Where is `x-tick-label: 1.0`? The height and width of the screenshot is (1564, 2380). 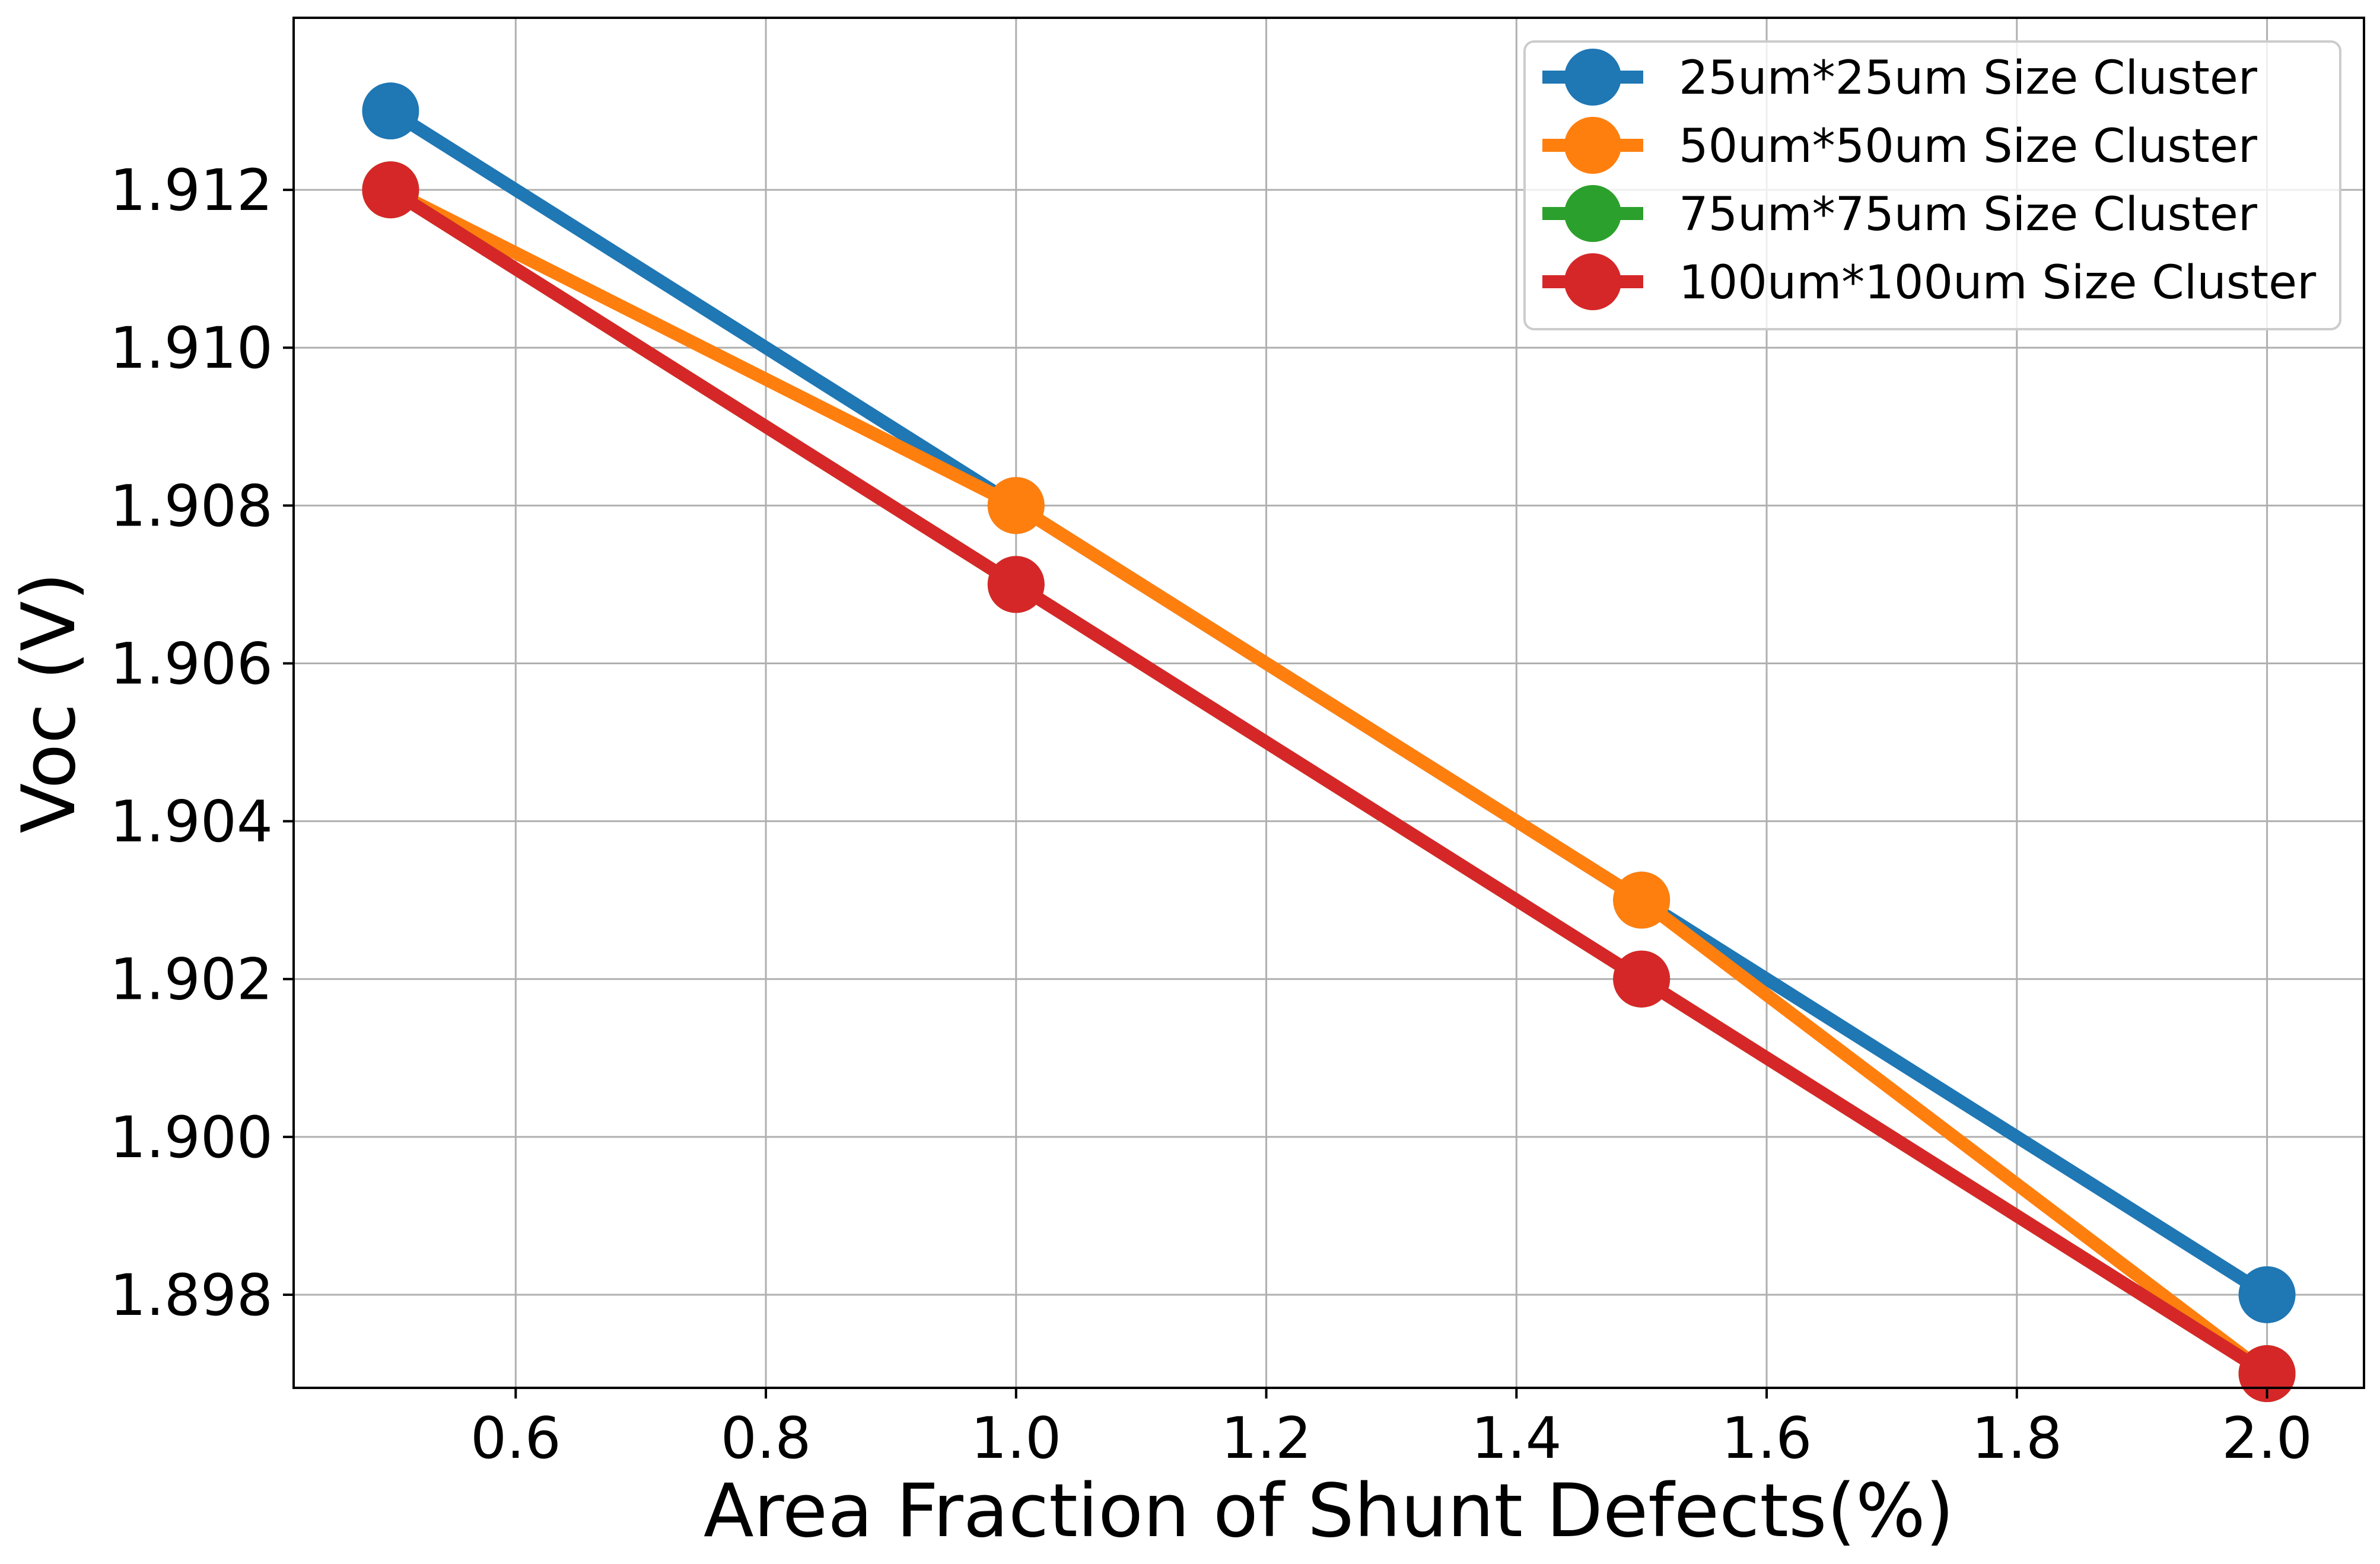
x-tick-label: 1.0 is located at coordinates (1016, 1438).